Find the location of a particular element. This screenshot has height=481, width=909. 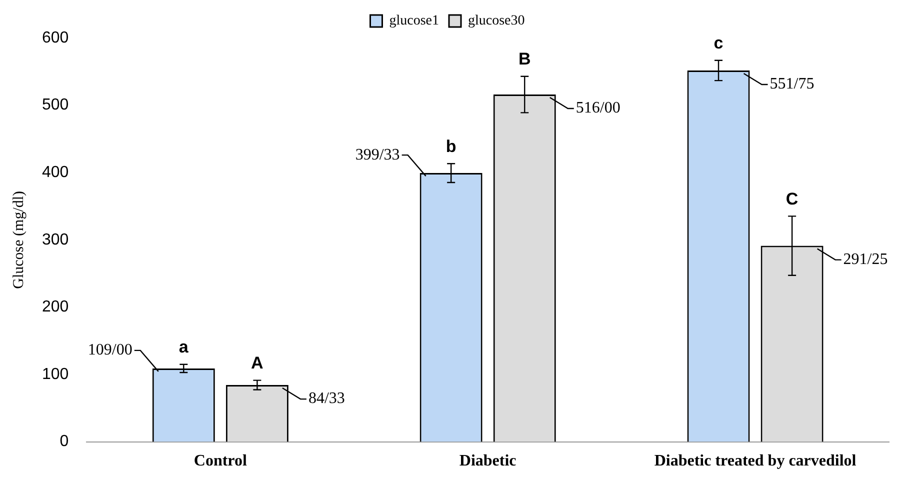

y-tick-label: 400 is located at coordinates (55, 173).